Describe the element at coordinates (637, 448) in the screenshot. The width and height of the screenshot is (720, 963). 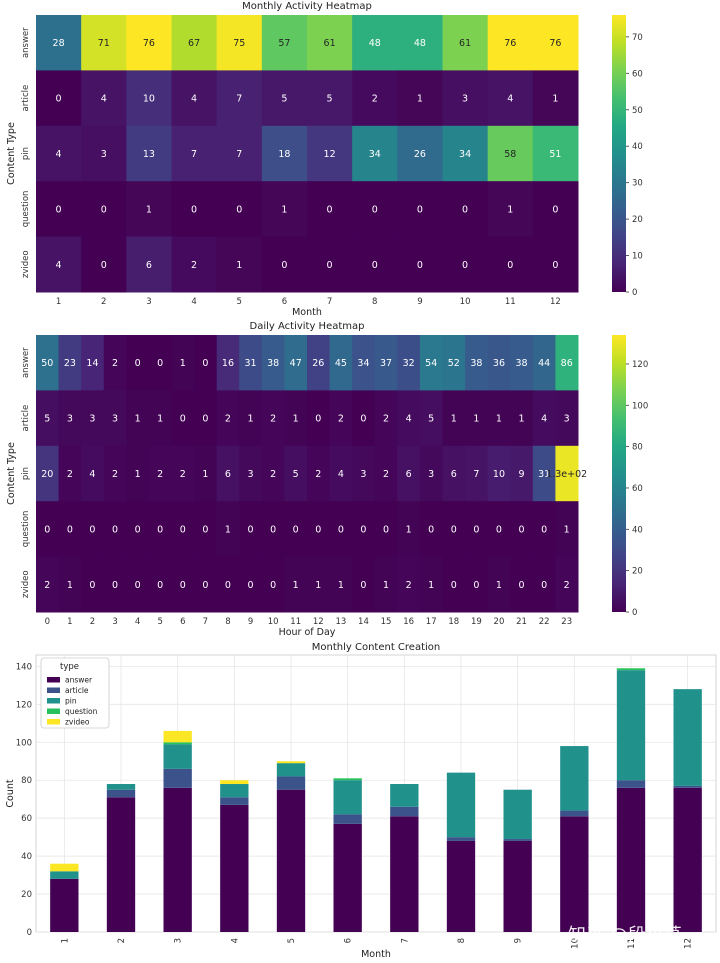
I see `colorbar-tick-label: 80` at that location.